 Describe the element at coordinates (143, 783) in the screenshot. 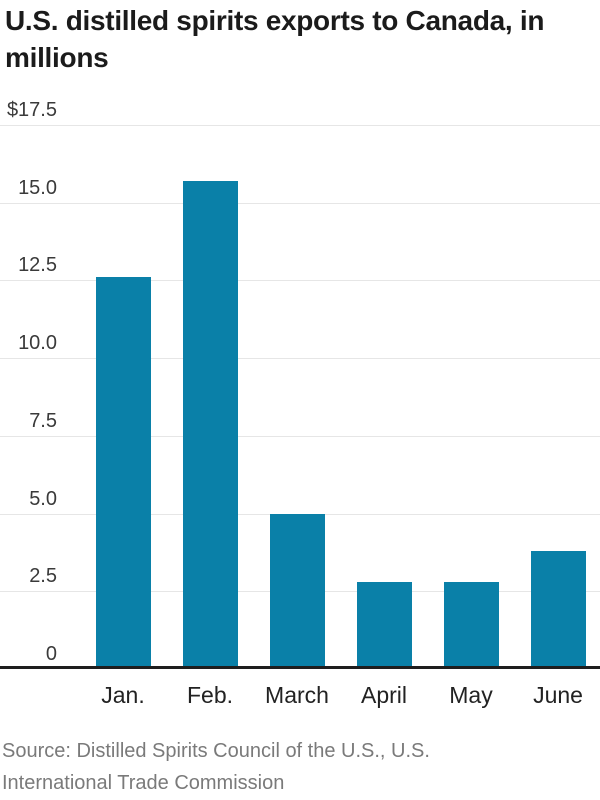

I see `source-line2: International Trade Commission` at that location.